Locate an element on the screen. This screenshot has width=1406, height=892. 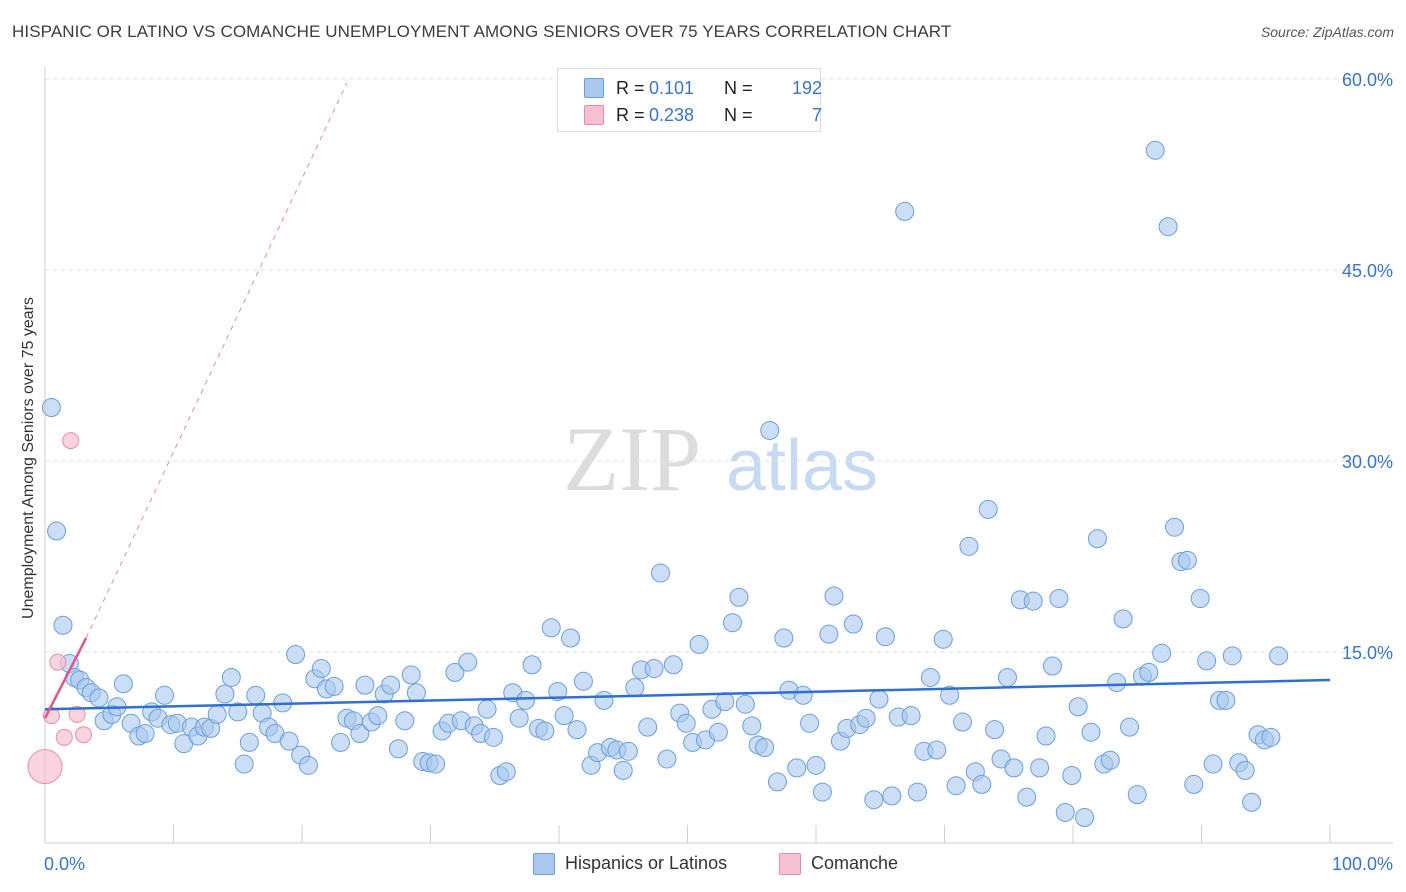
legend-n-value: 192 is located at coordinates (806, 88).